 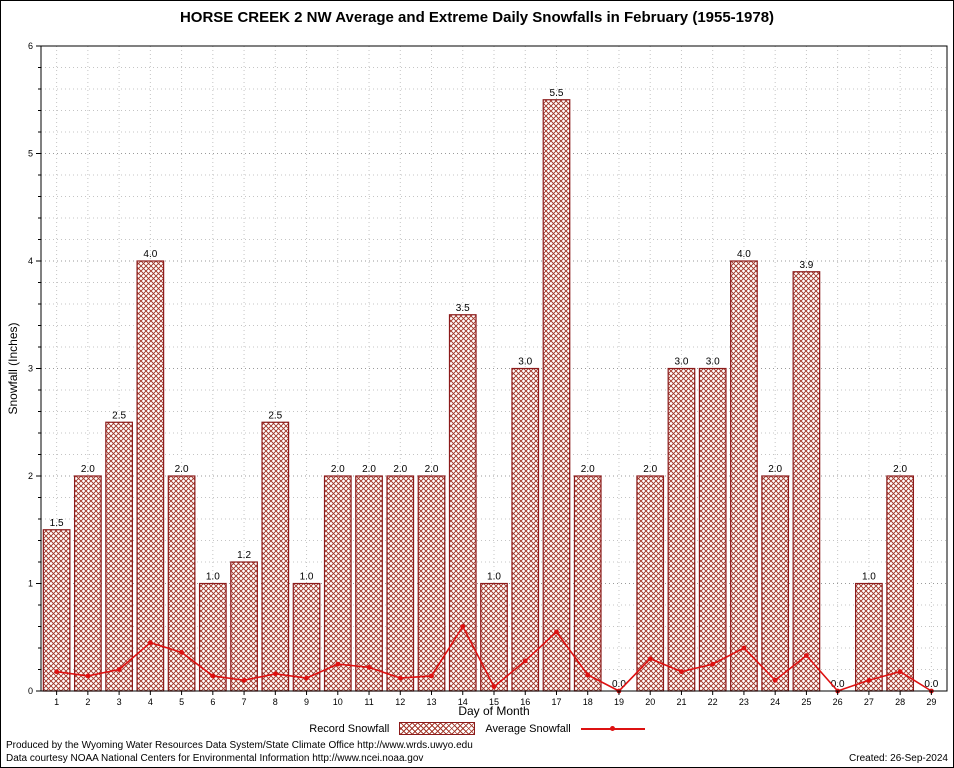 What do you see at coordinates (338, 702) in the screenshot?
I see `x-tick-label: 10` at bounding box center [338, 702].